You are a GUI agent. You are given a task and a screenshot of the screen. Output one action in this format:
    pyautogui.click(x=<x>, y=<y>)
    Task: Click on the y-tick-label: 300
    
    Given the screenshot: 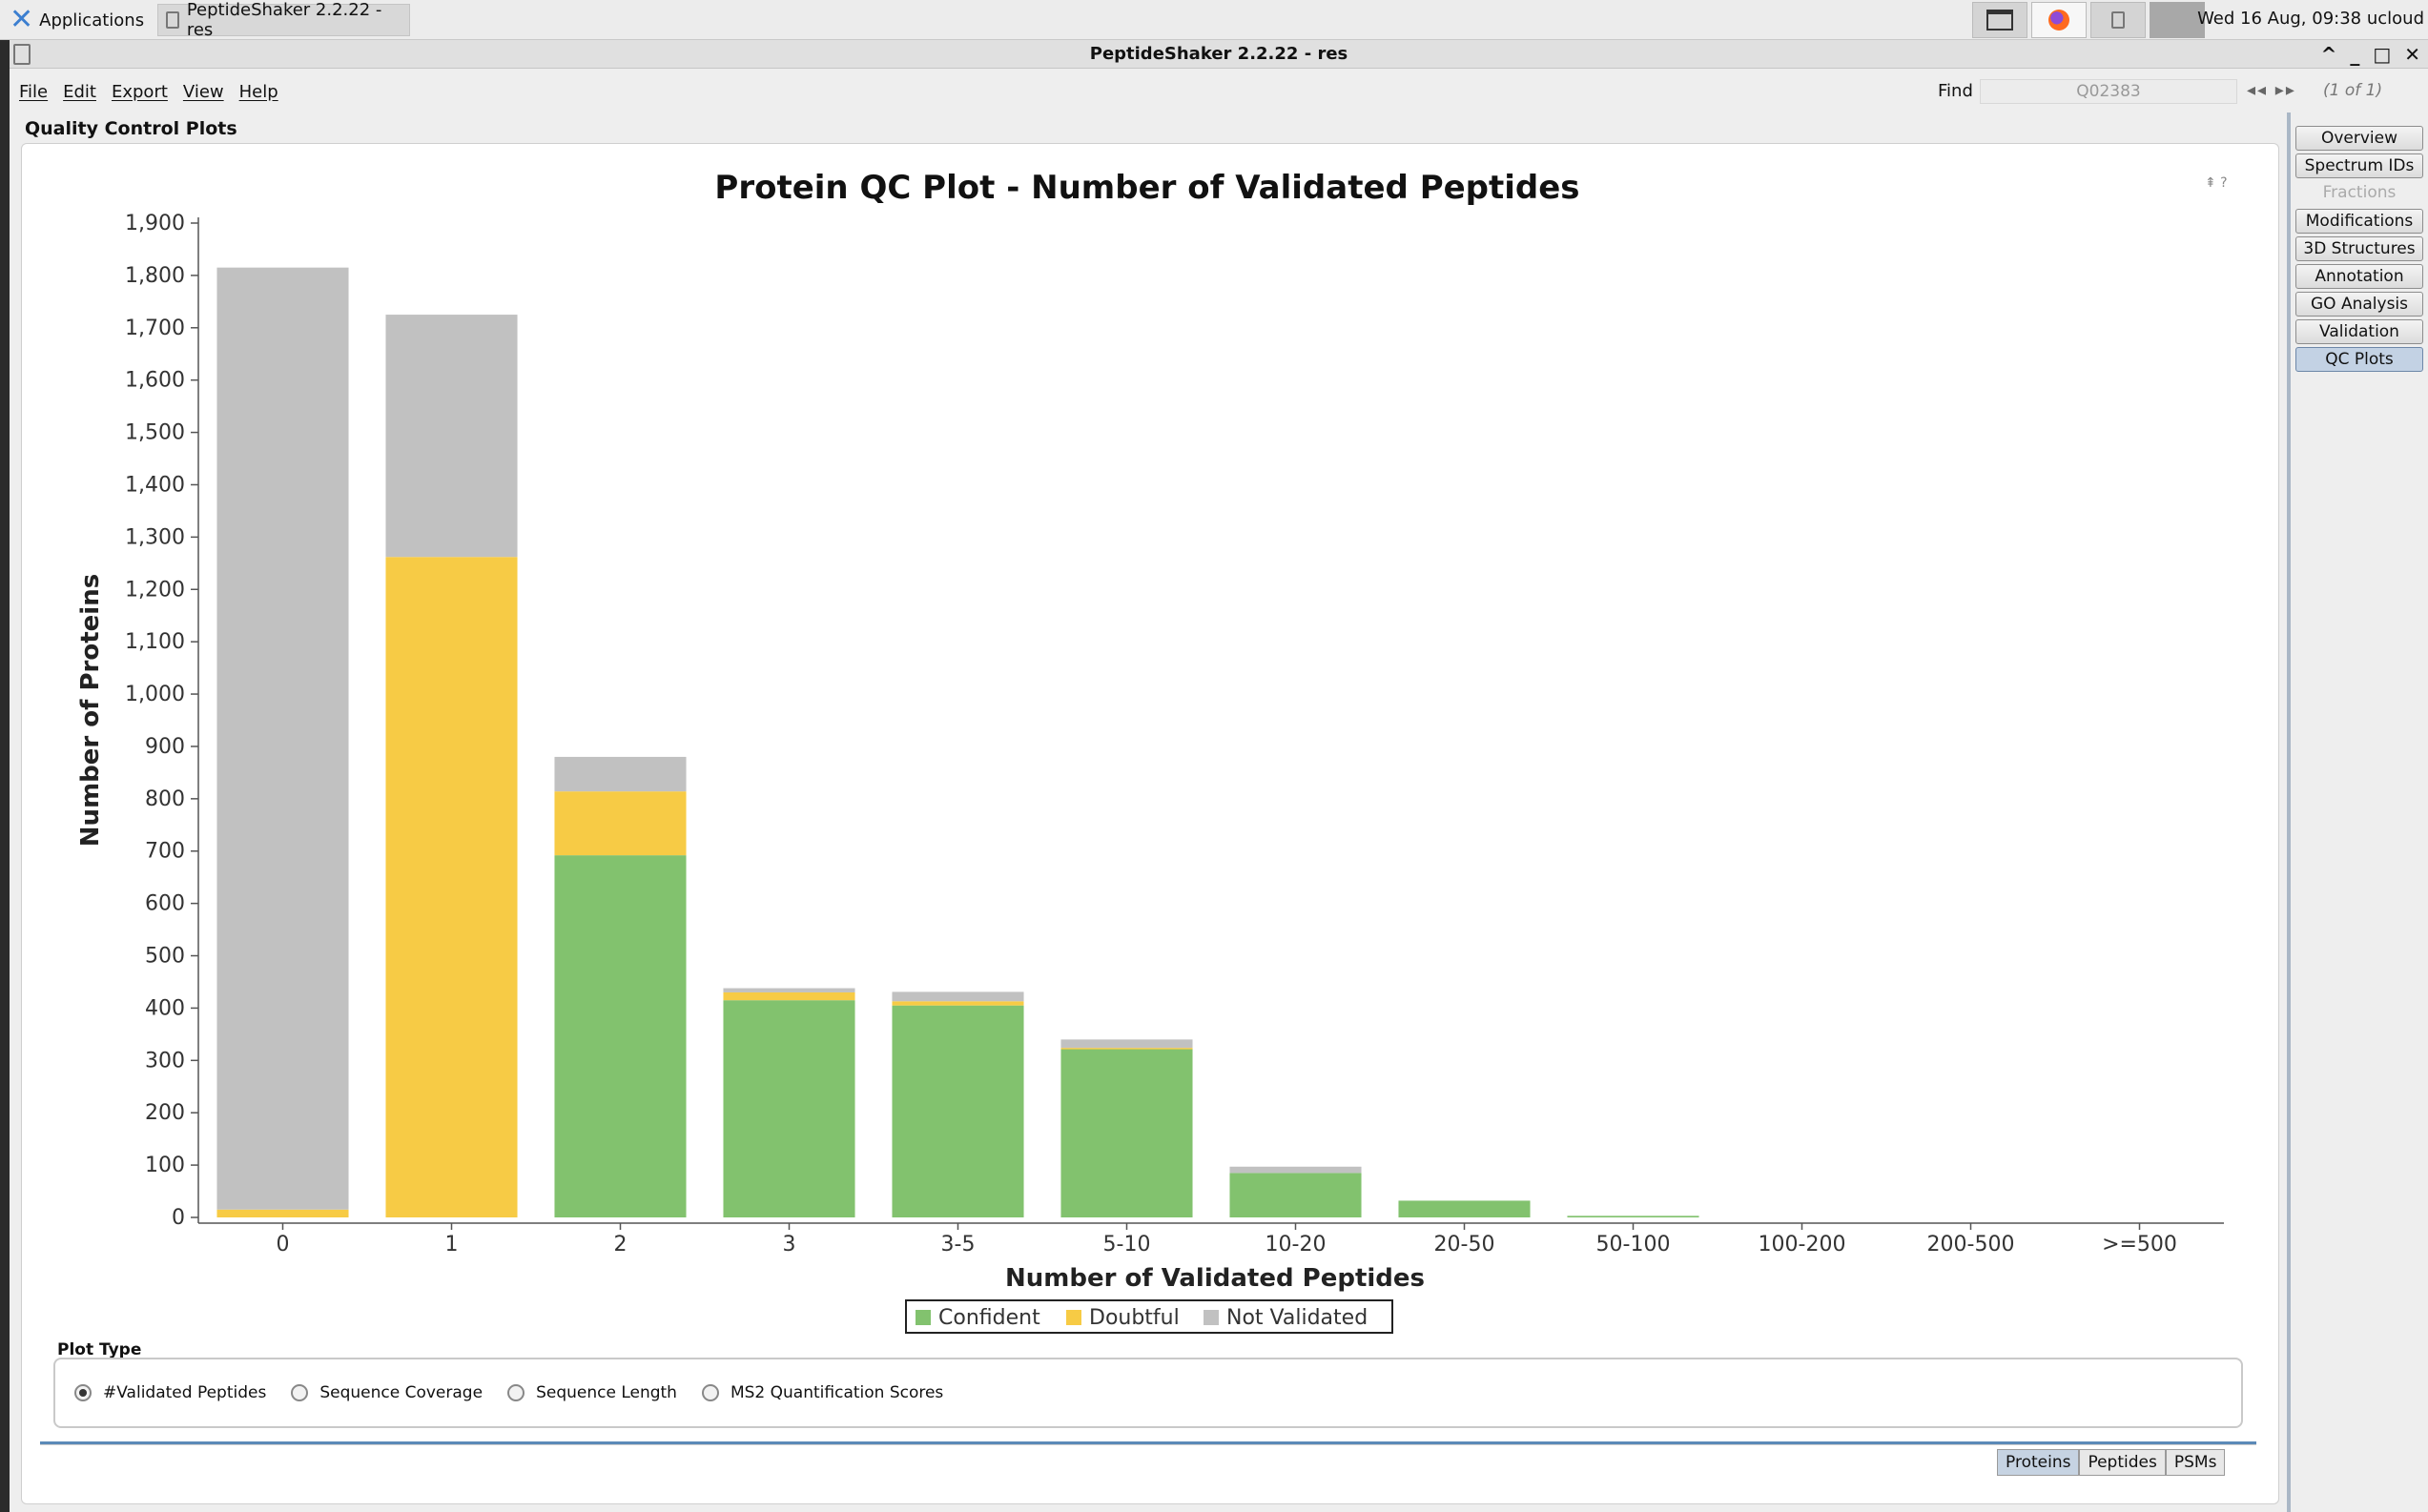 What is the action you would take?
    pyautogui.click(x=165, y=1061)
    